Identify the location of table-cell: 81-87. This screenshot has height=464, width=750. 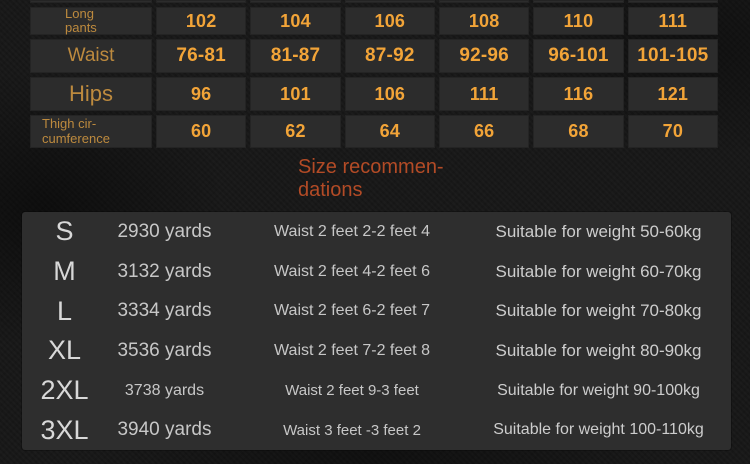
(295, 56).